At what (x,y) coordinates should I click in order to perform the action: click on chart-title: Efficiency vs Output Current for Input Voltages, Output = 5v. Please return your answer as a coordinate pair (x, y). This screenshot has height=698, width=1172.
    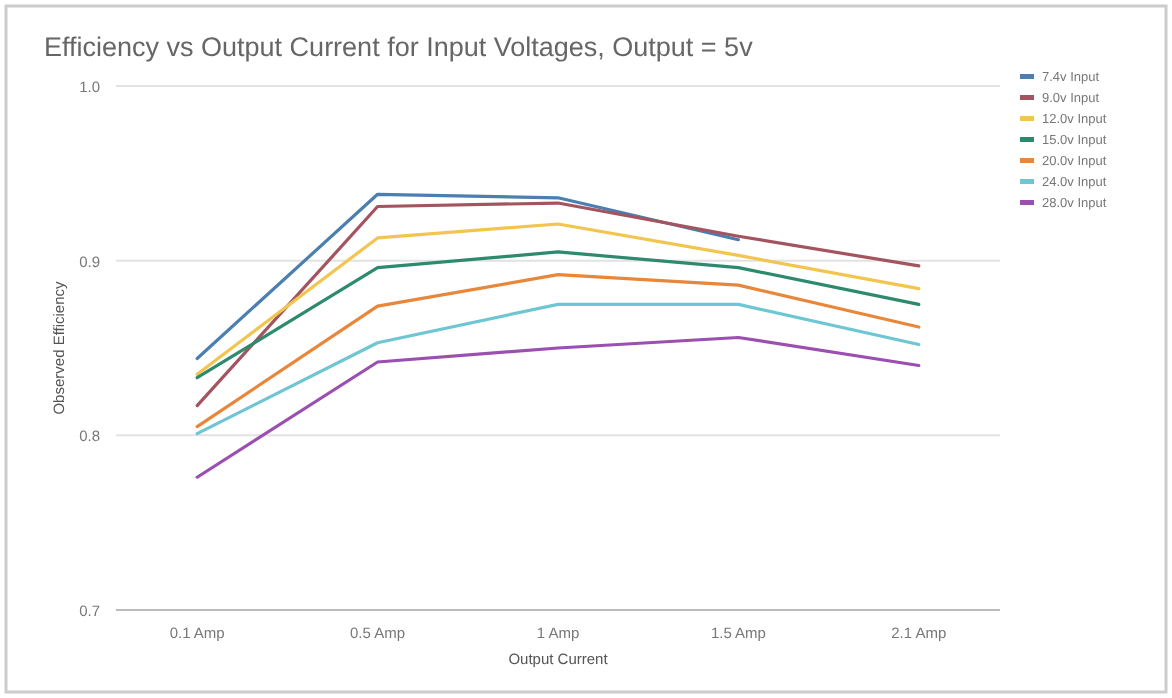
    Looking at the image, I should click on (399, 47).